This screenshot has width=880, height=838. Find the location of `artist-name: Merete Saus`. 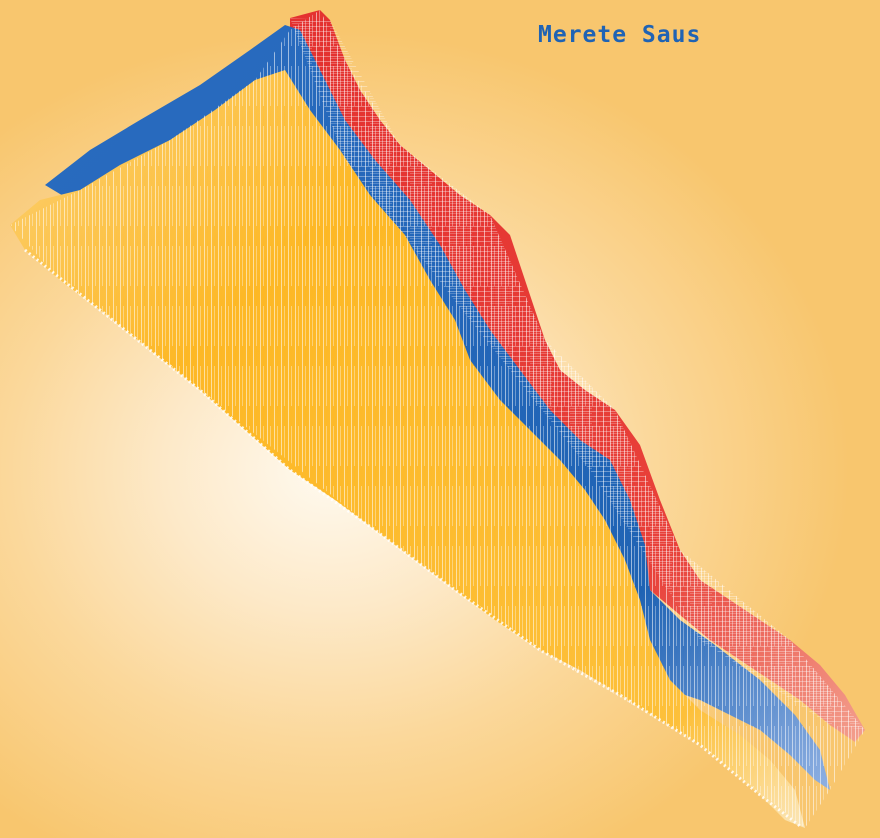

artist-name: Merete Saus is located at coordinates (620, 35).